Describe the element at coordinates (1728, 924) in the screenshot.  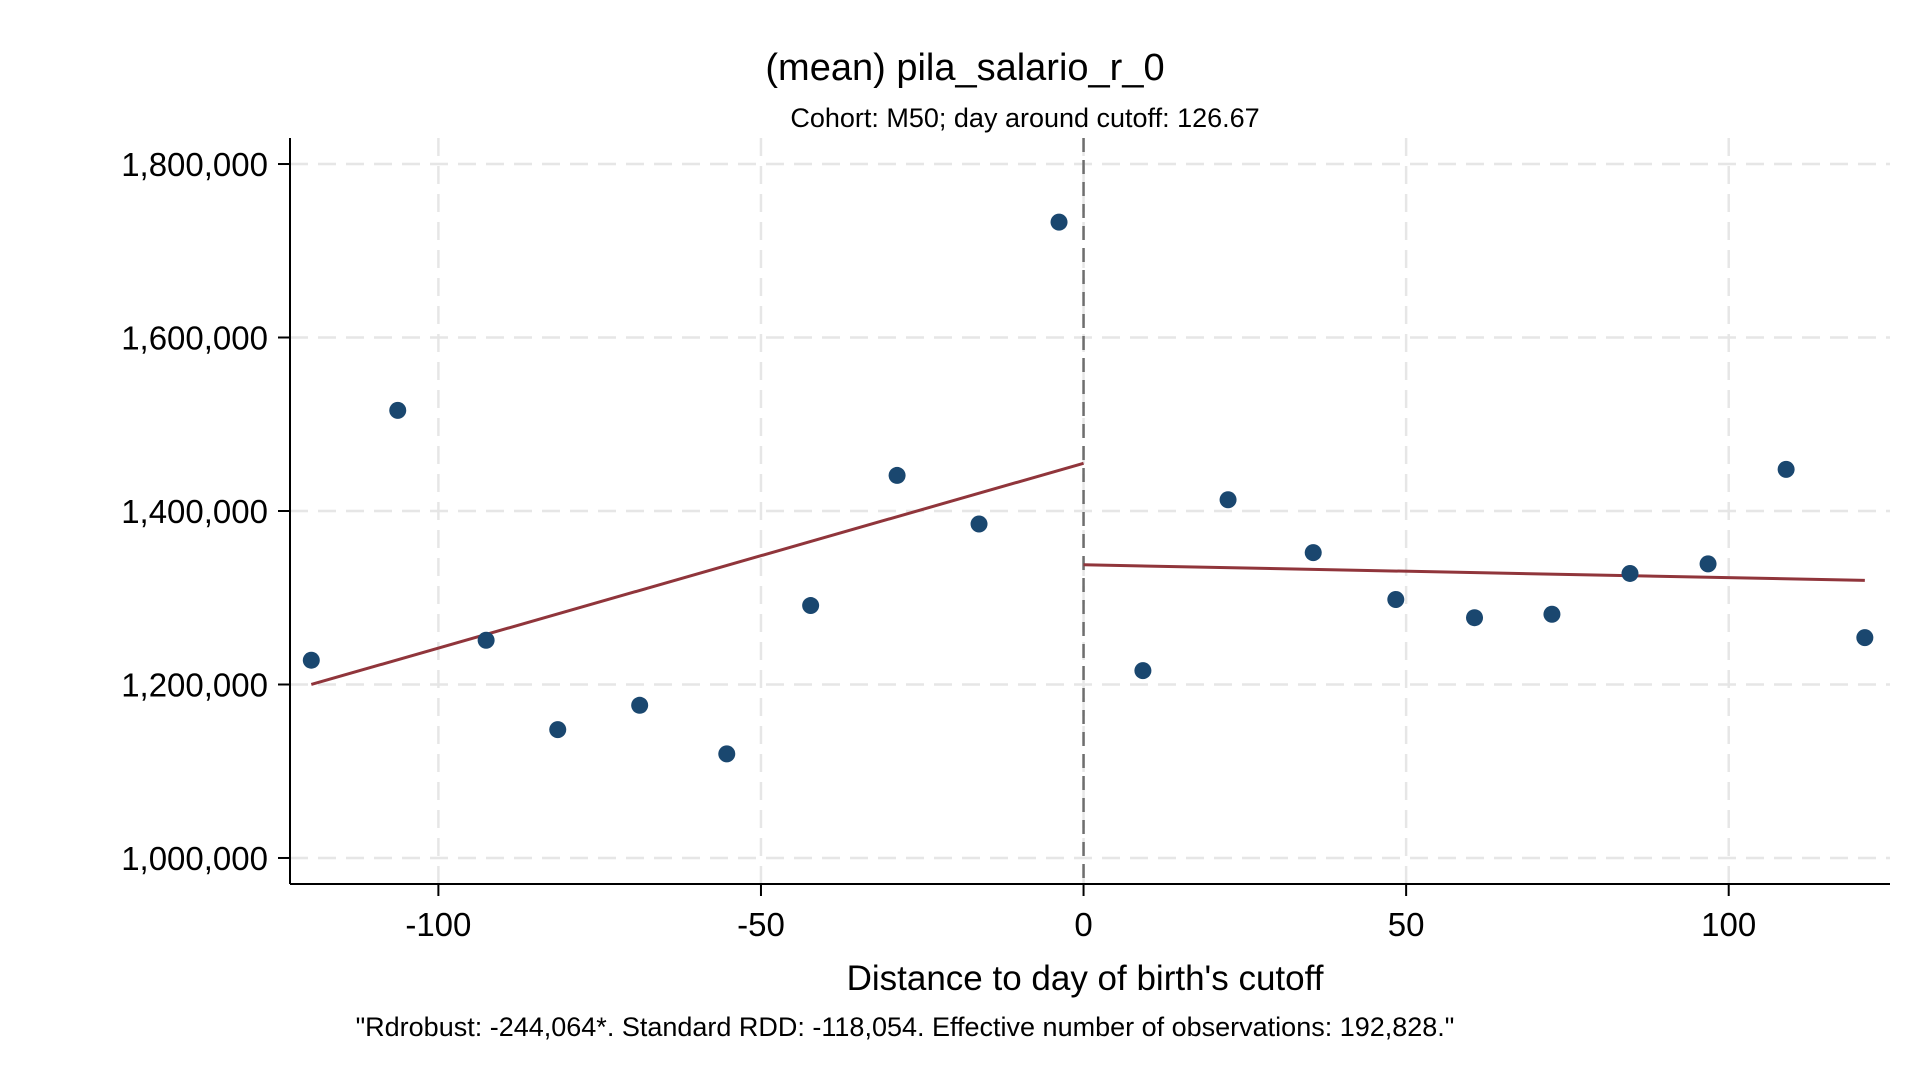
I see `x-tick-label-4: 100` at that location.